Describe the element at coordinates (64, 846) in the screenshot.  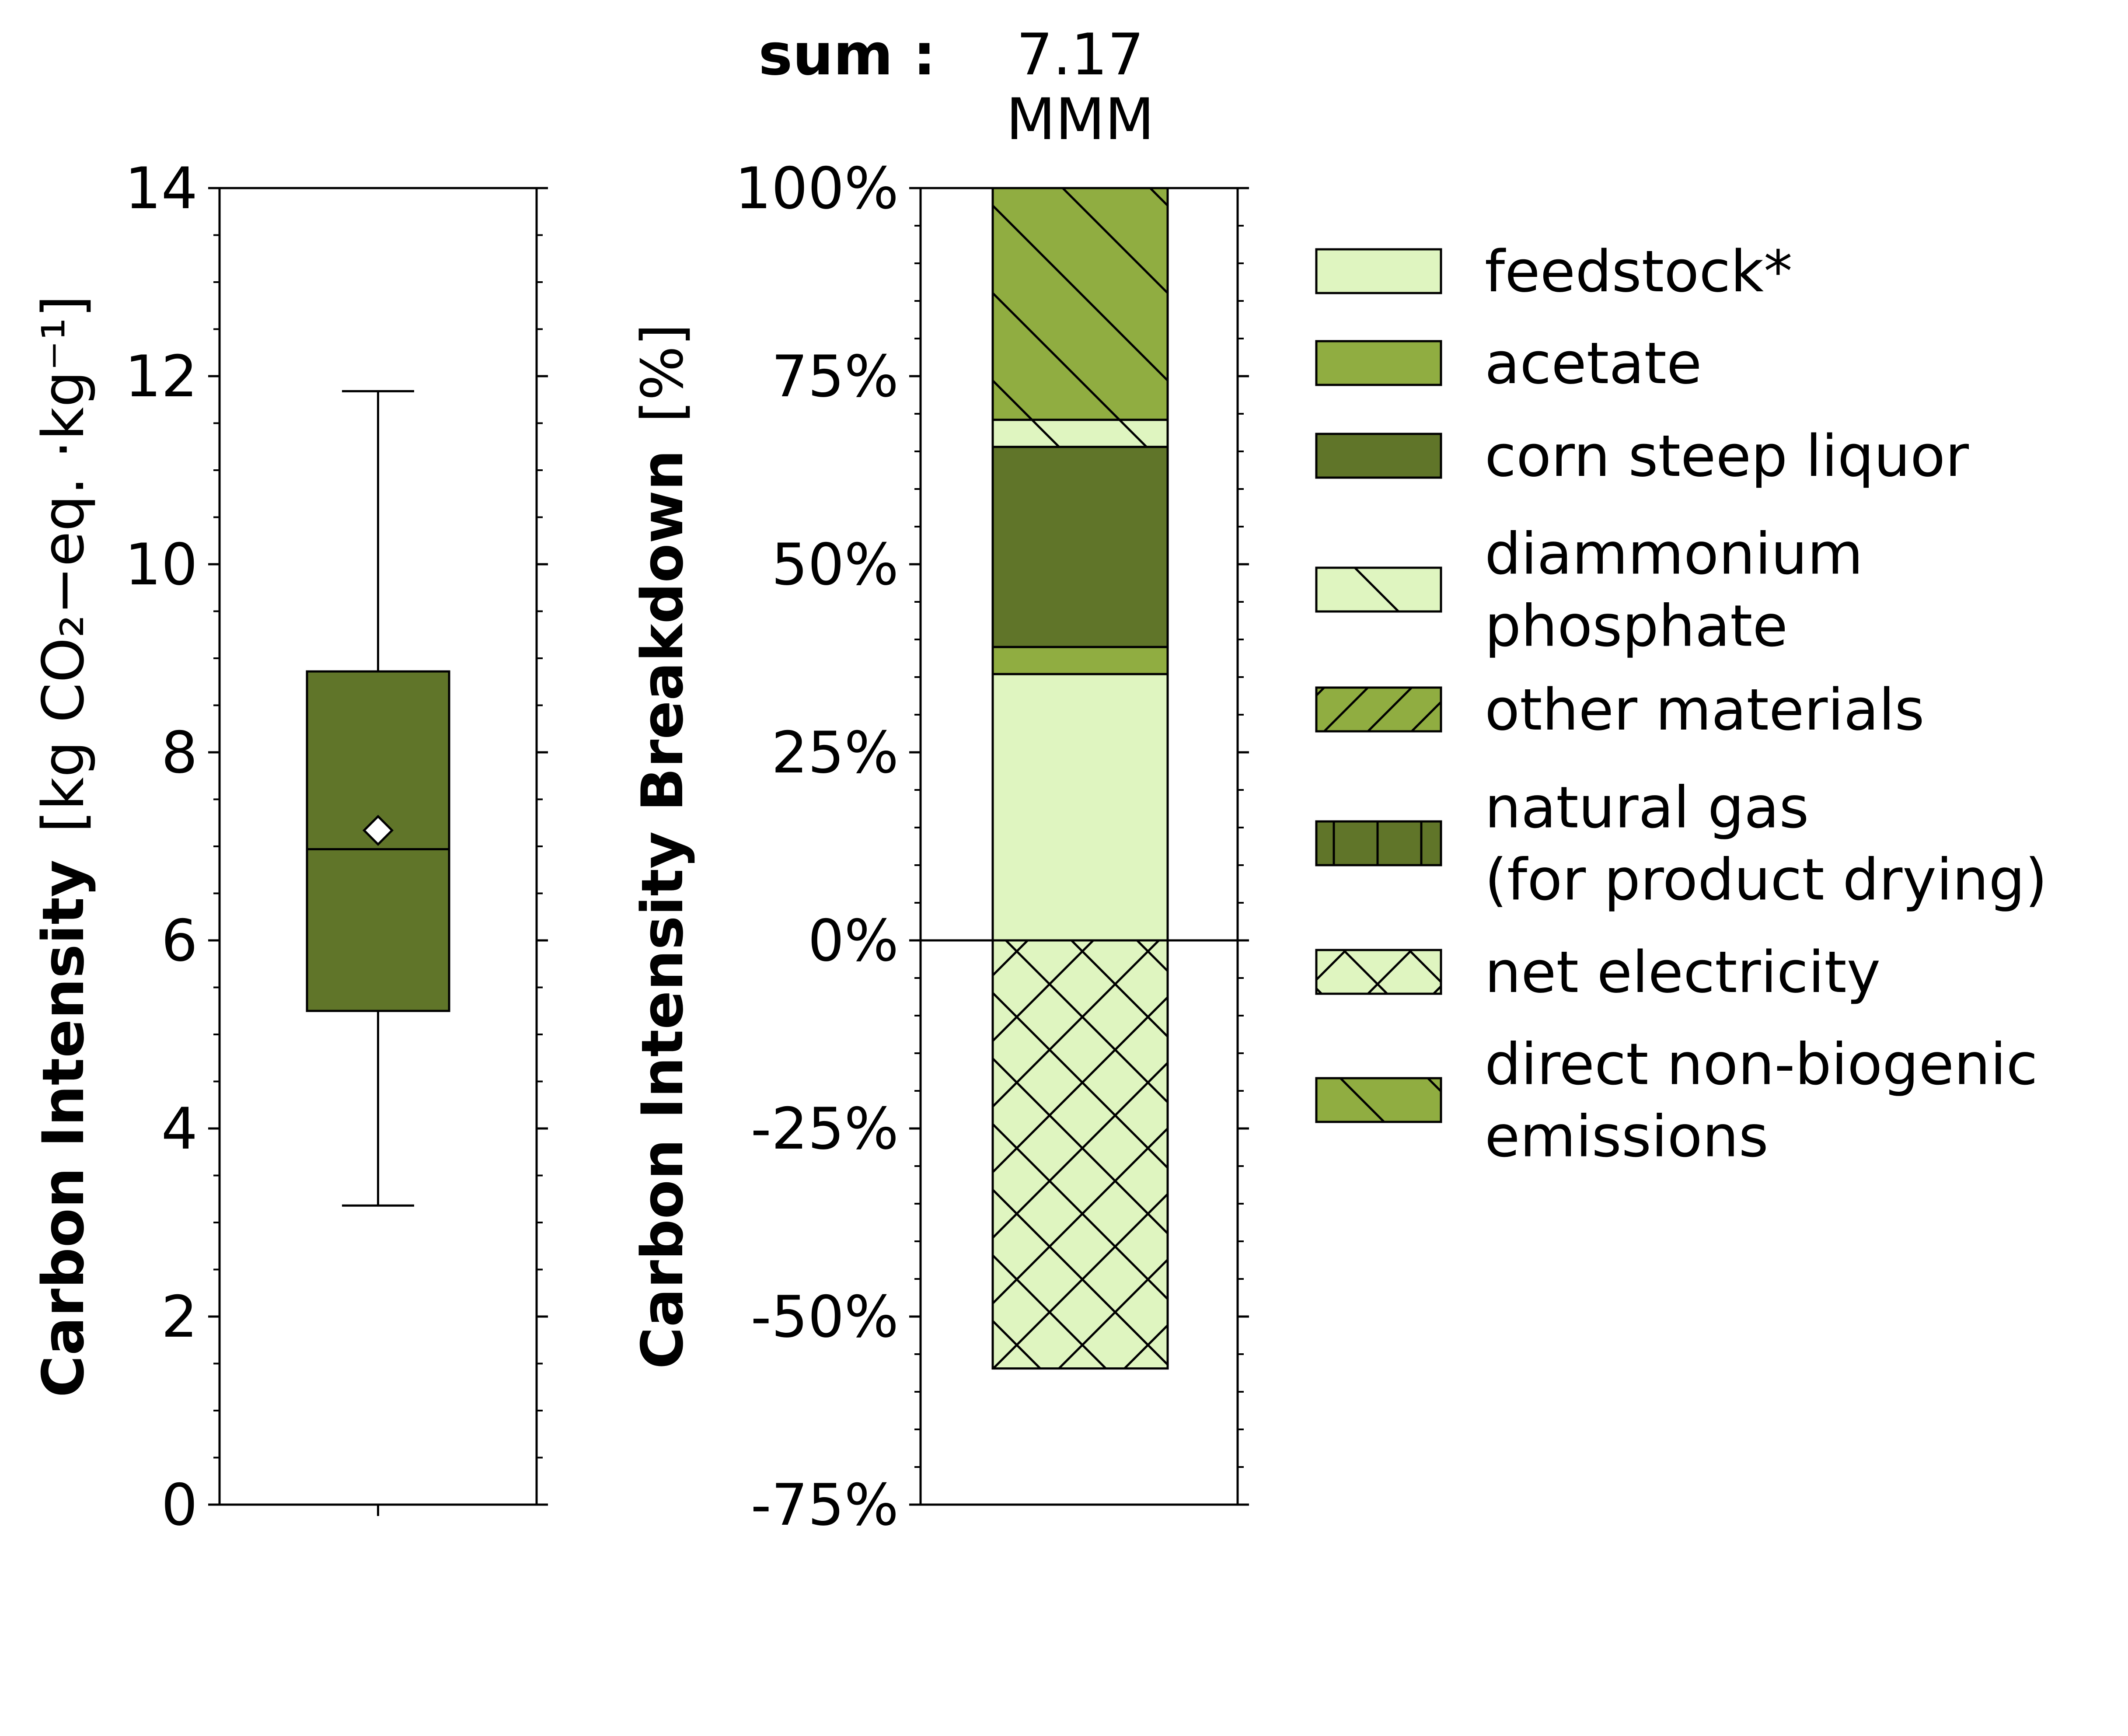
I see `box-y-axis-label: Carbon Intensity [kg CO₂−eq. ·kg⁻¹]` at that location.